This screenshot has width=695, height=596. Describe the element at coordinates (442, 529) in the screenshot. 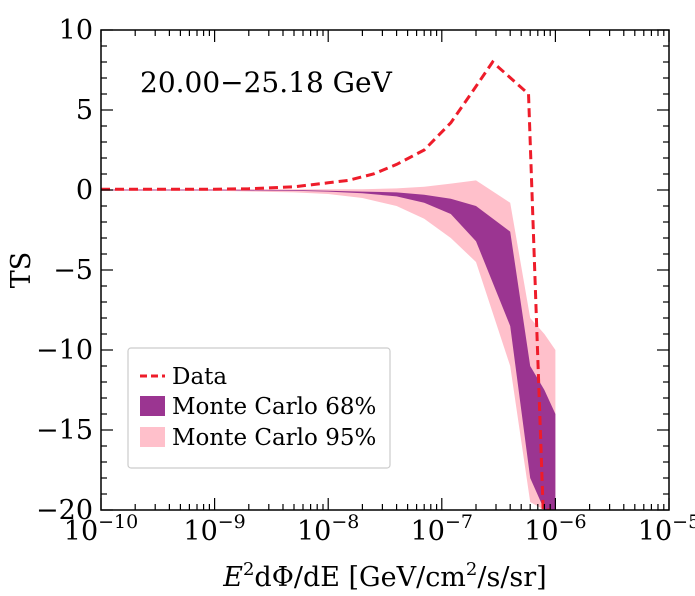

I see `x-tick-label: 10⁻⁷` at that location.